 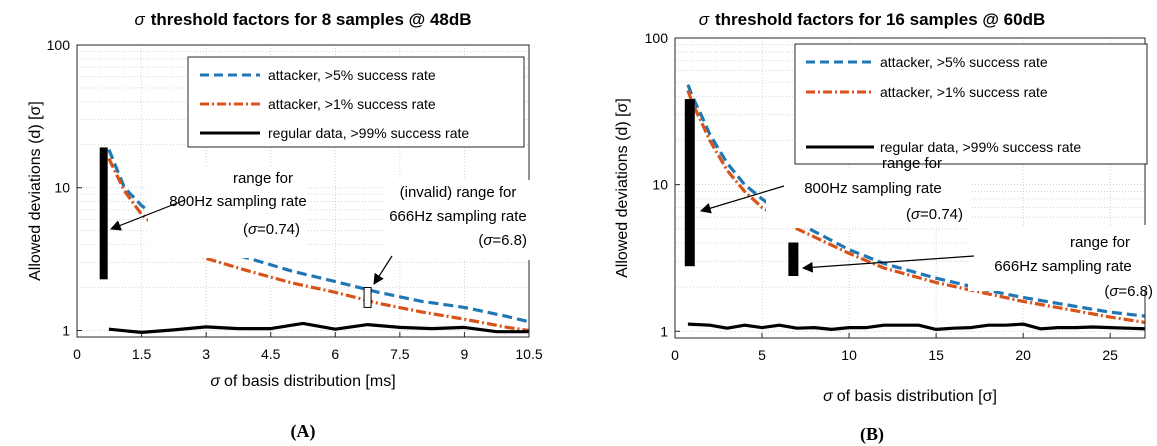 I want to click on chart-b-y-tick-label-1: 10, so click(x=660, y=185).